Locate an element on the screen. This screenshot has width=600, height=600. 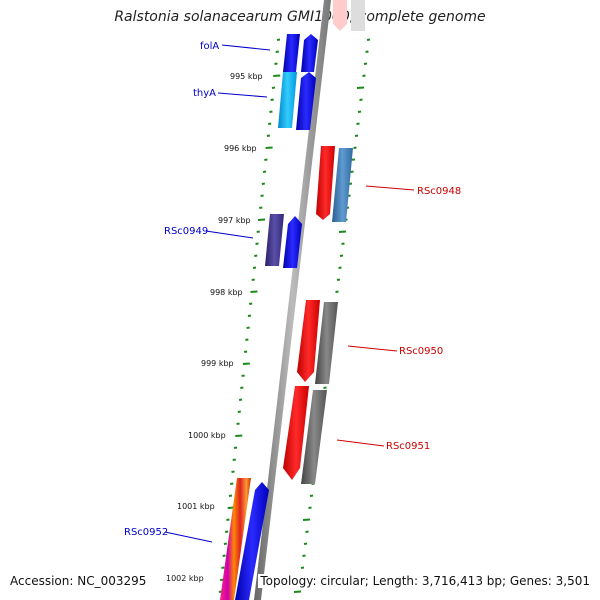
kbp-label: 1001 kbp is located at coordinates (196, 506).